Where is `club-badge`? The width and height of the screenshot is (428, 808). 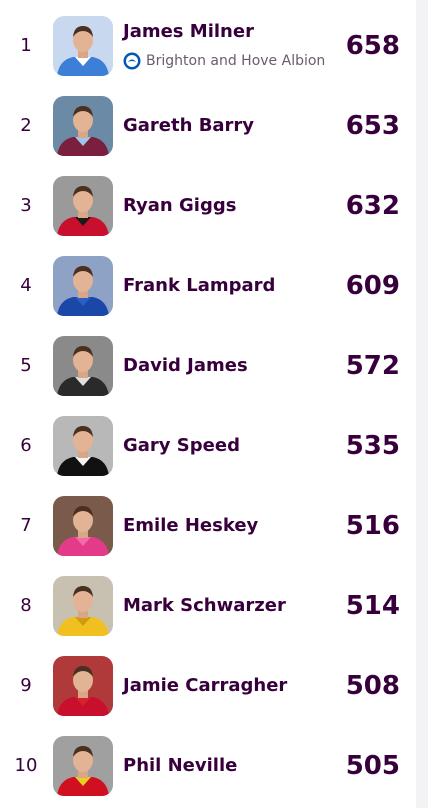 club-badge is located at coordinates (132, 61).